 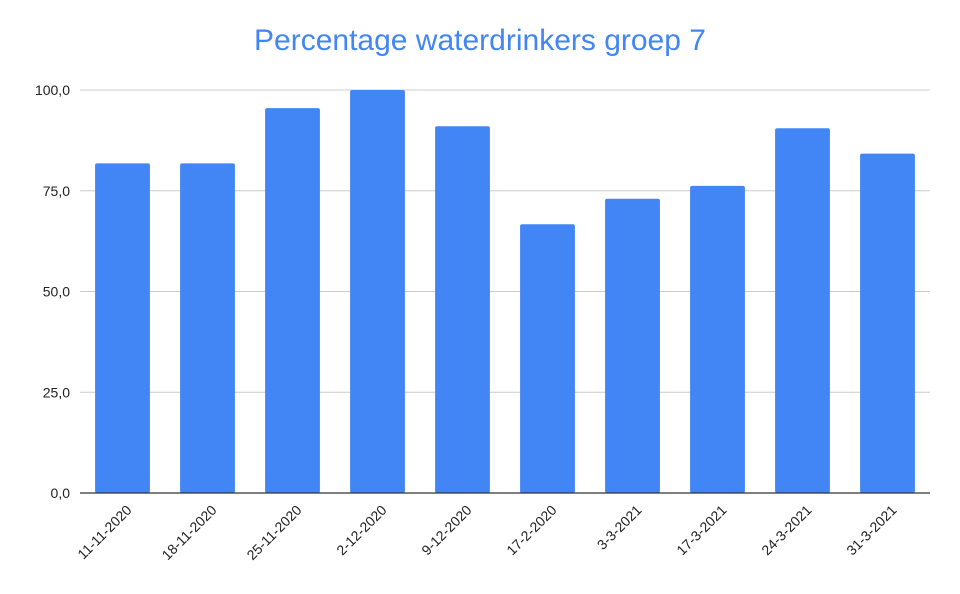 I want to click on x-tick-label: 24-3-2021, so click(x=786, y=530).